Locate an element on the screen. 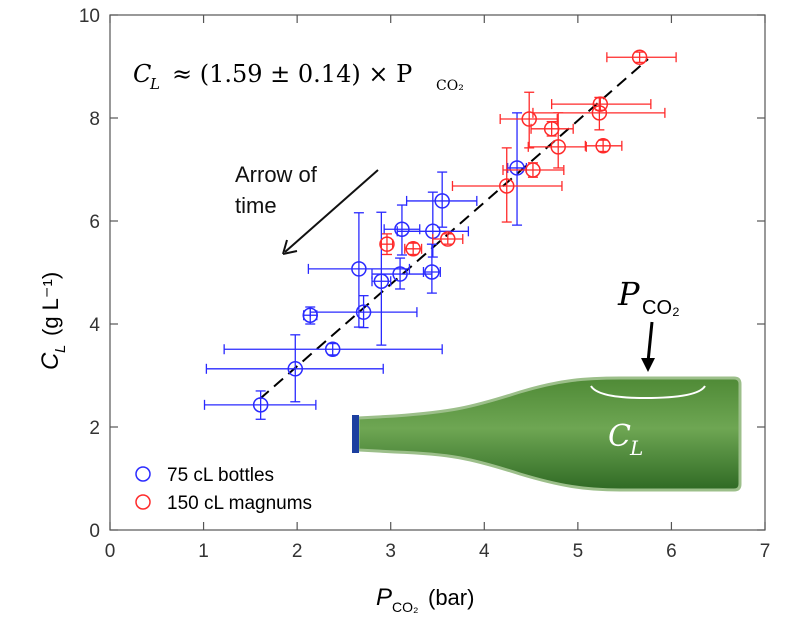 Image resolution: width=811 pixels, height=623 pixels. legend: 75 cL bottles 150 cL magnums is located at coordinates (223, 489).